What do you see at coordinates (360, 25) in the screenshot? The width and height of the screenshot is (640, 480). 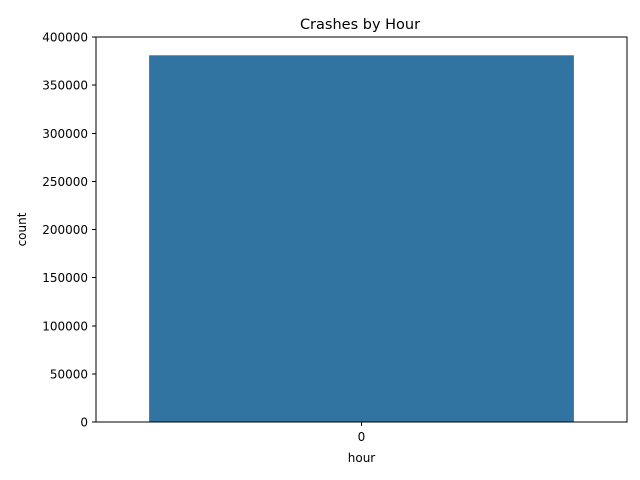 I see `chart-title: Crashes by Hour` at bounding box center [360, 25].